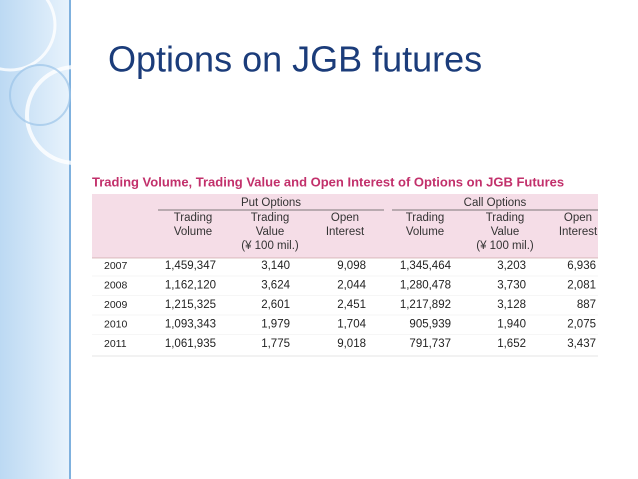 This screenshot has width=638, height=479. Describe the element at coordinates (295, 59) in the screenshot. I see `slide-title: Options on JGB futures` at that location.